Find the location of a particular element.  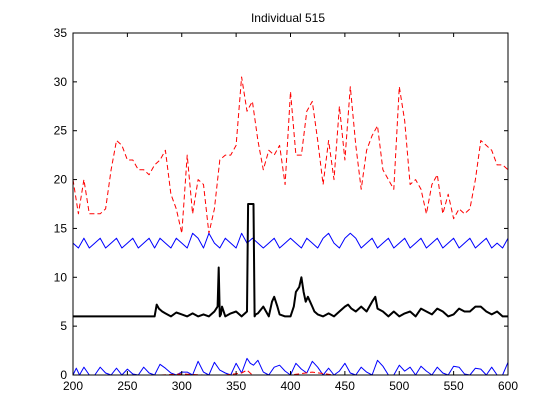

y-tick-label: 10 is located at coordinates (61, 277).